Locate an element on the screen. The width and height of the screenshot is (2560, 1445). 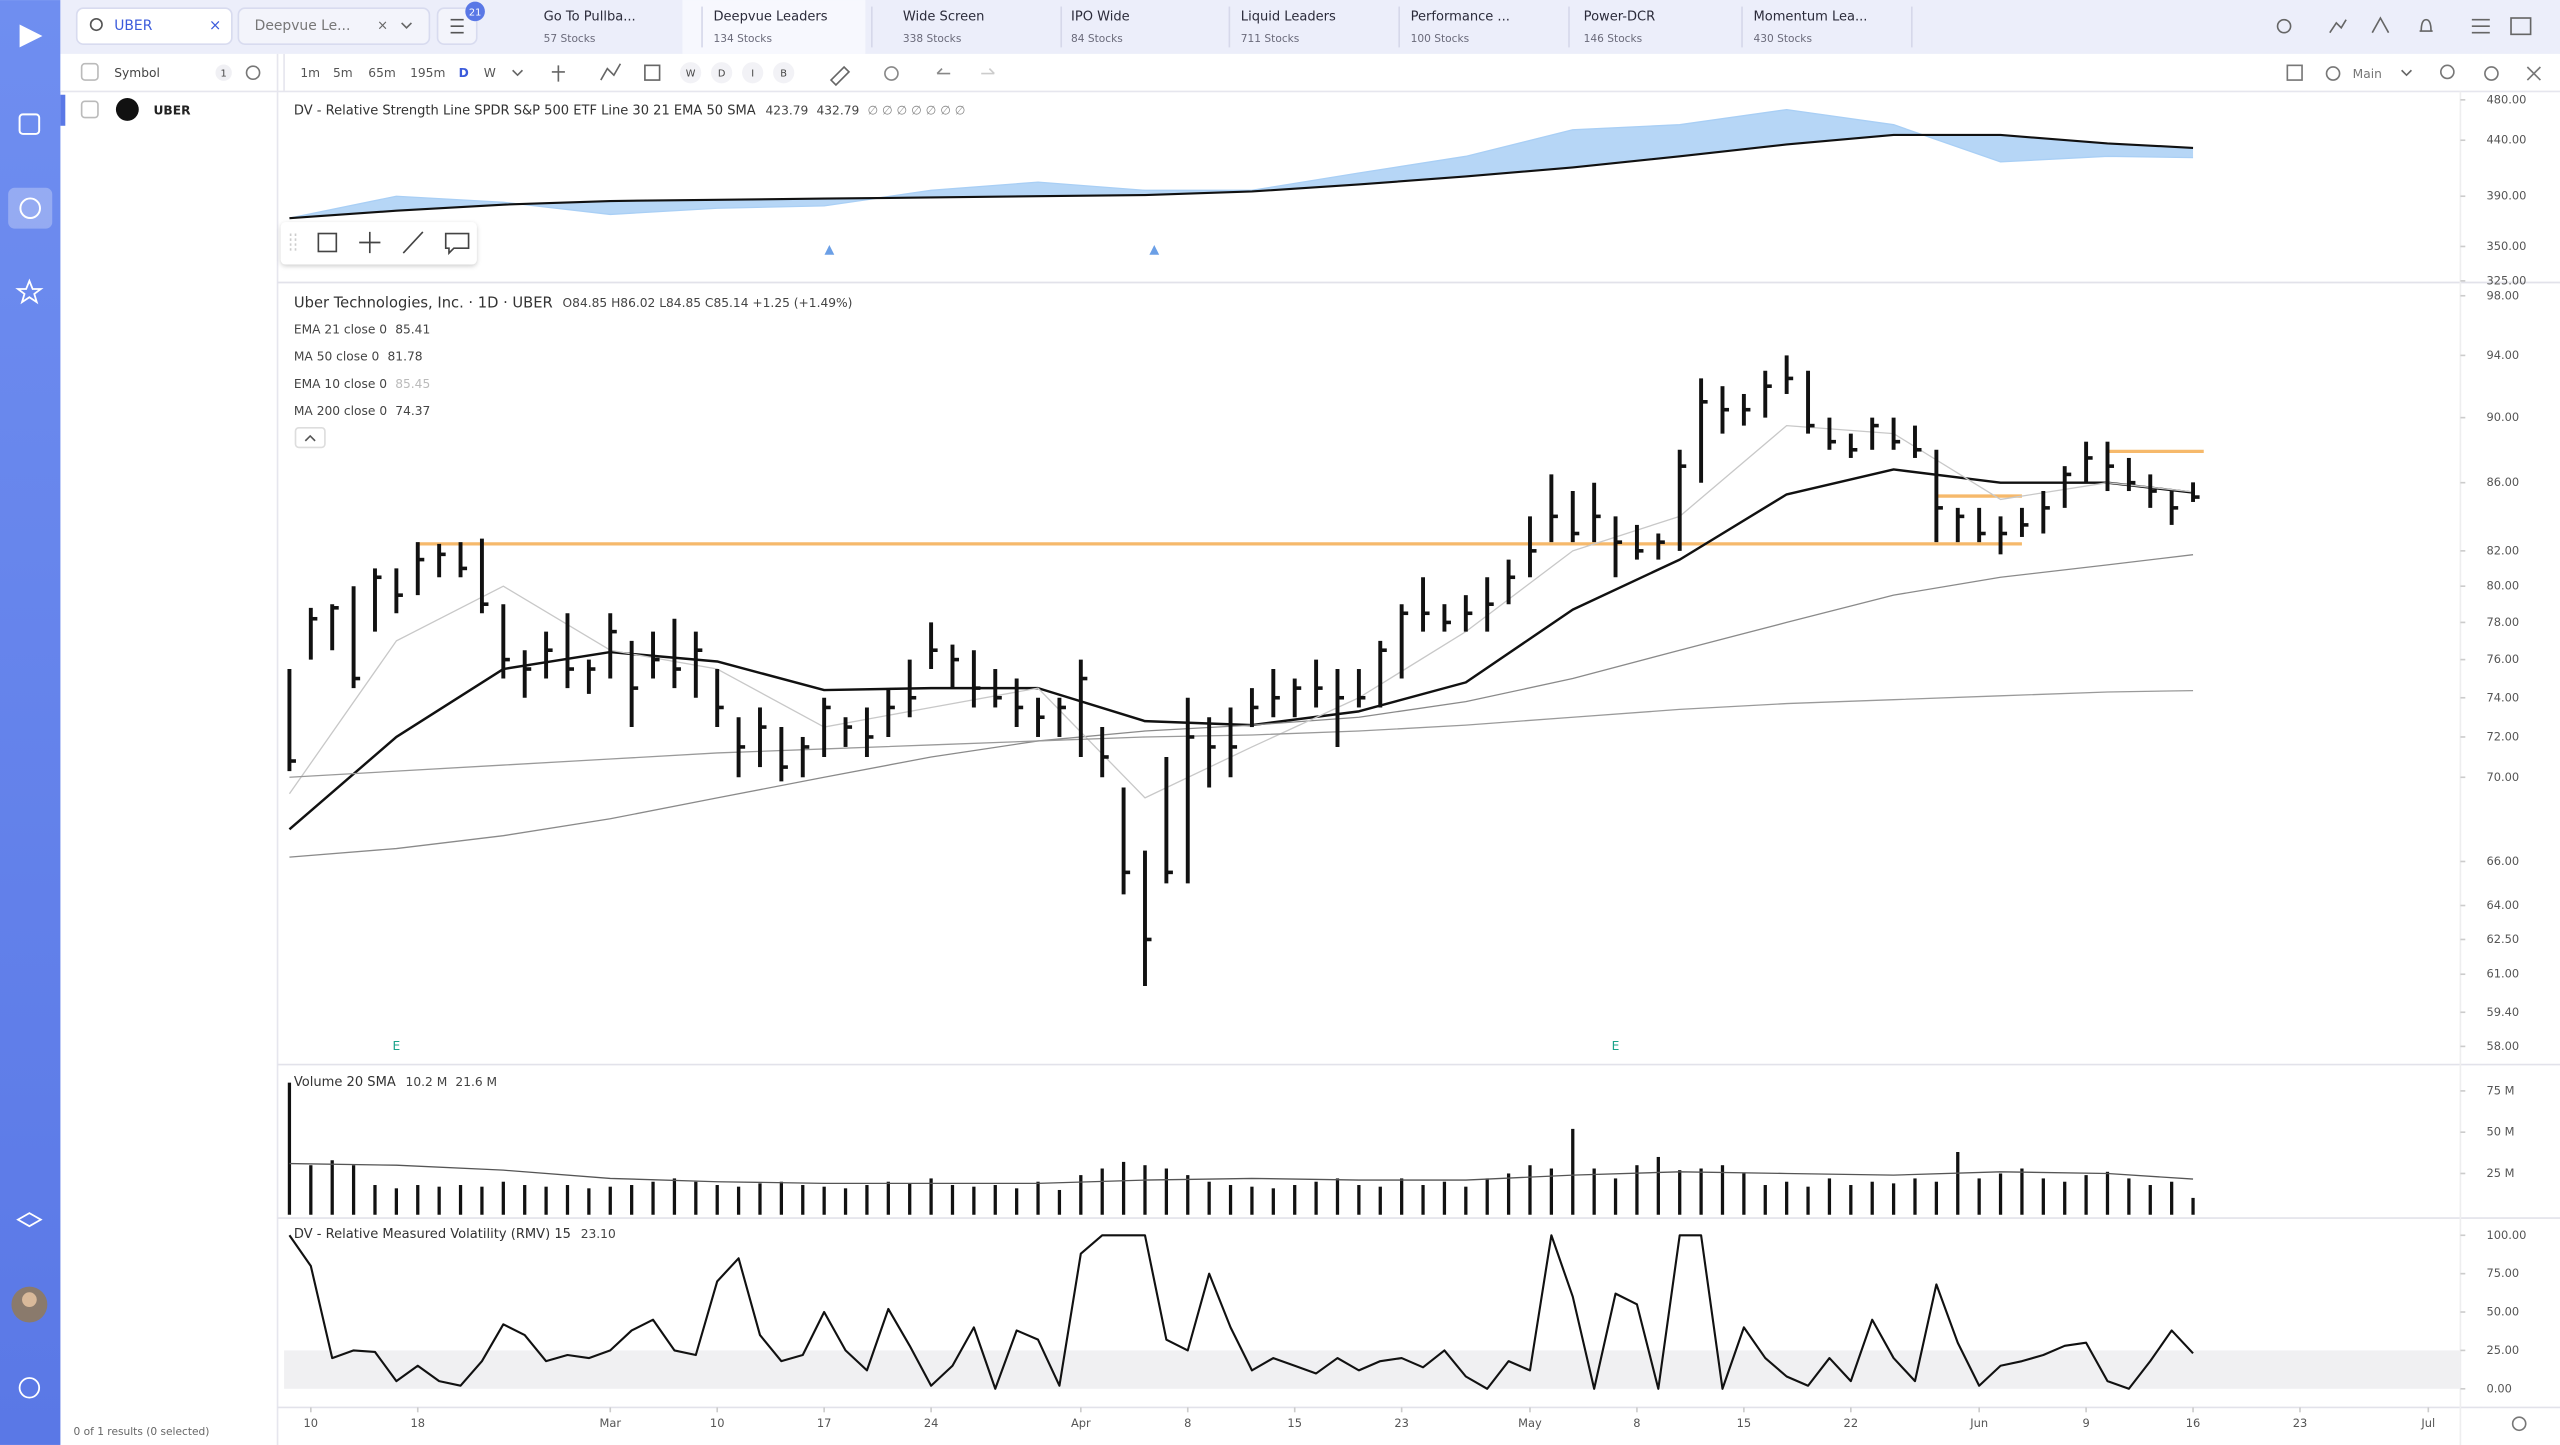
y-tick-label: 100.00 is located at coordinates (2507, 1235).